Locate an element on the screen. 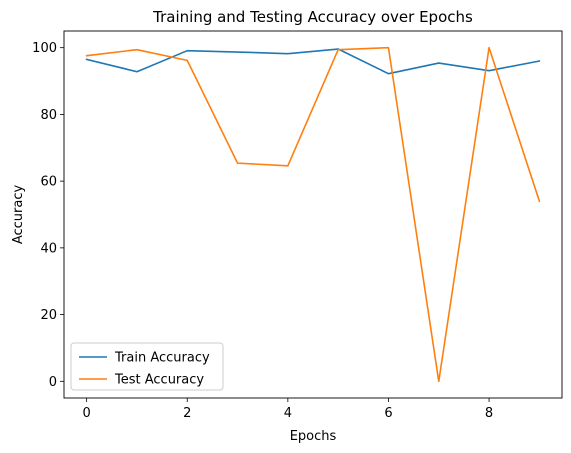 This screenshot has width=571, height=453. legend: Train Accuracy Test Accuracy is located at coordinates (147, 366).